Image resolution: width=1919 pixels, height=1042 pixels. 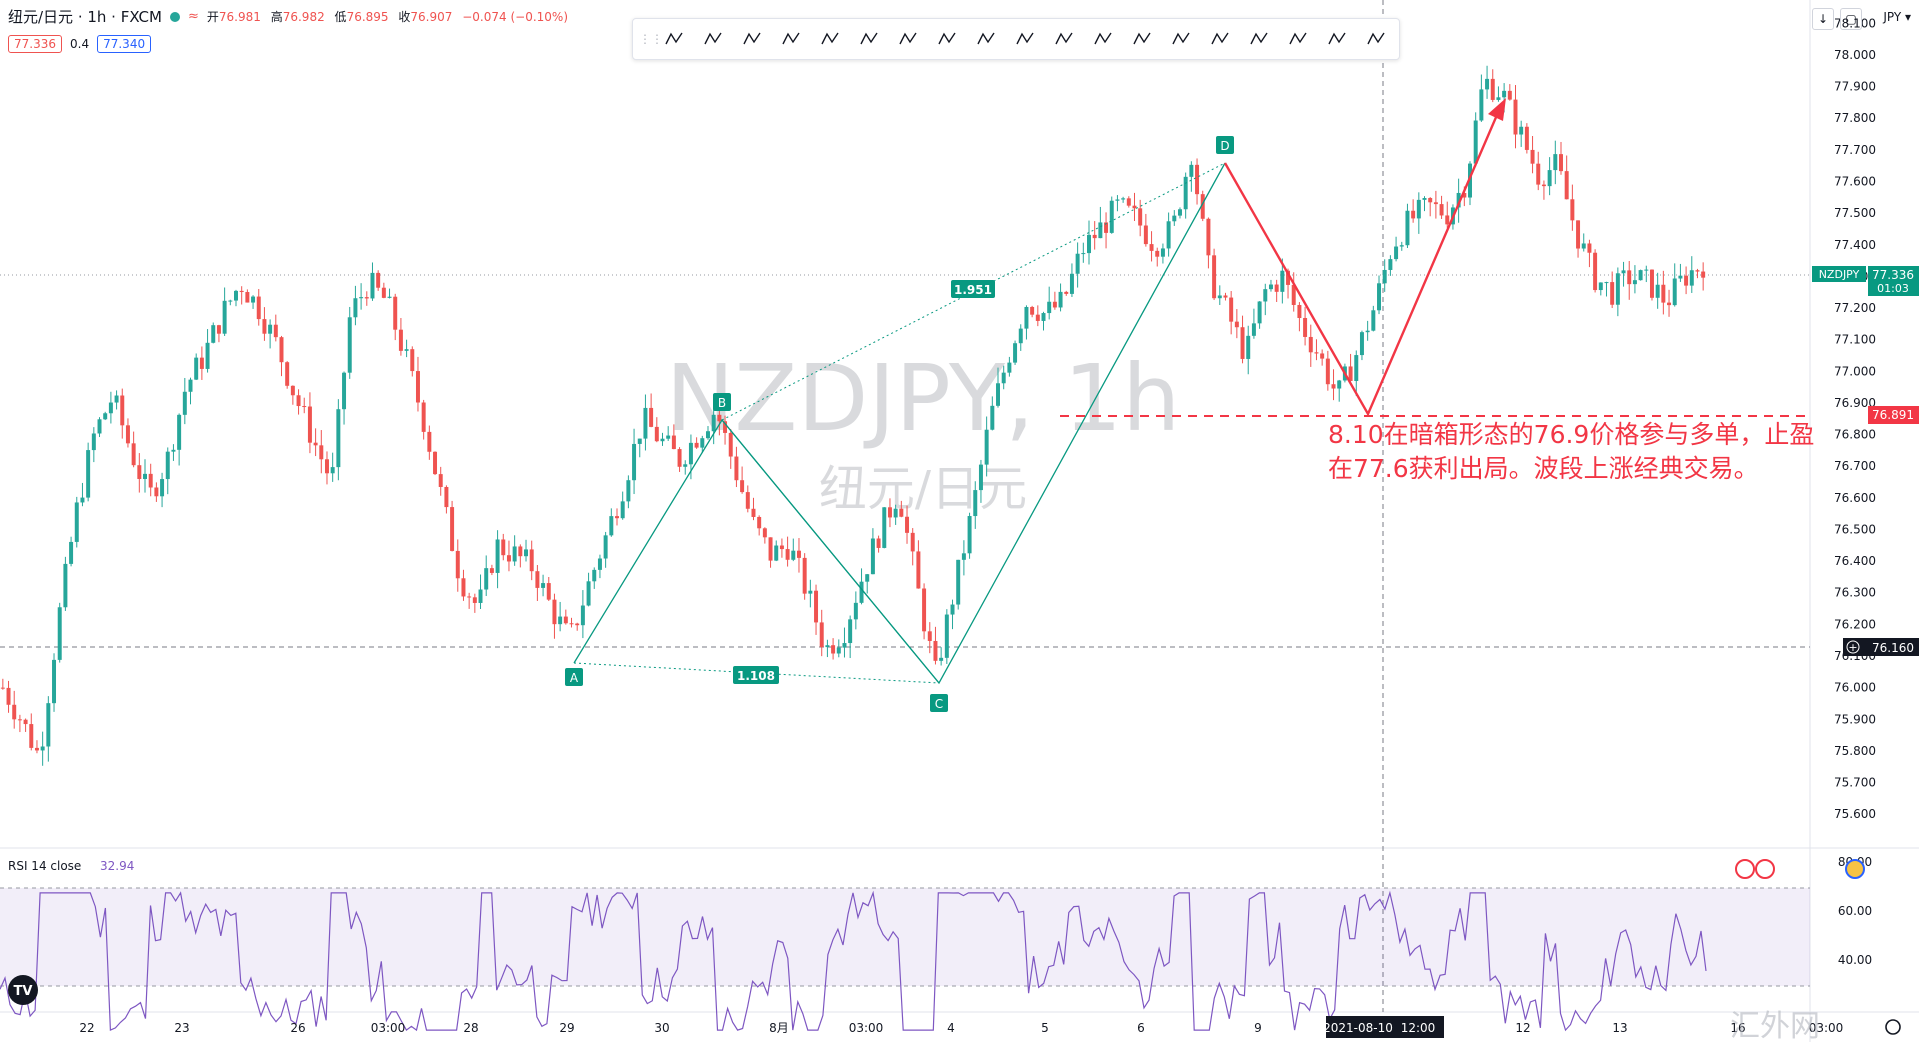 What do you see at coordinates (23, 990) in the screenshot?
I see `tradingview-logo-icon` at bounding box center [23, 990].